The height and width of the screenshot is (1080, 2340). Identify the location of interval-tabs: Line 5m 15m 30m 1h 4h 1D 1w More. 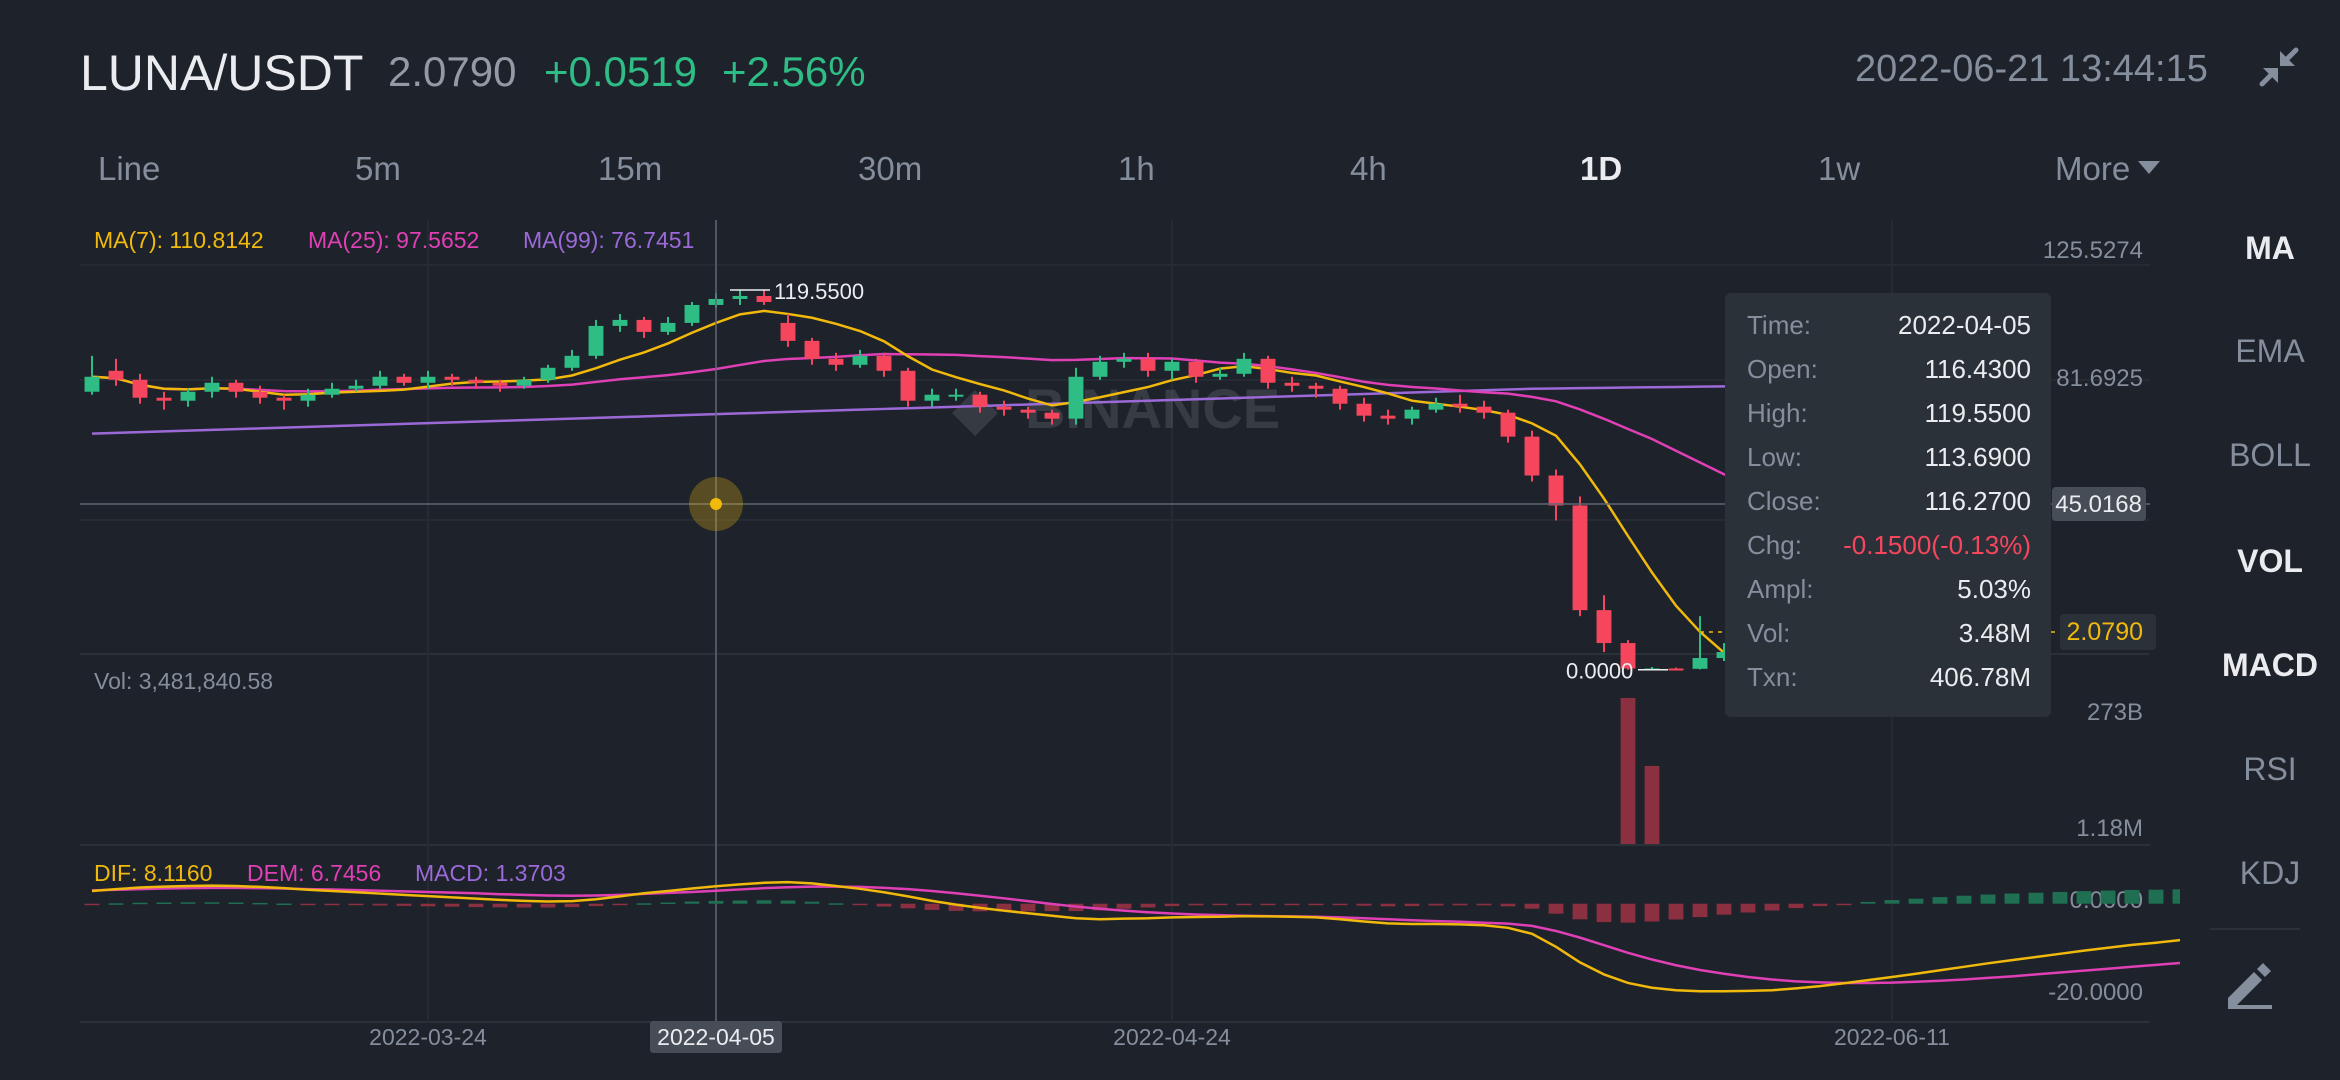
(1120, 178).